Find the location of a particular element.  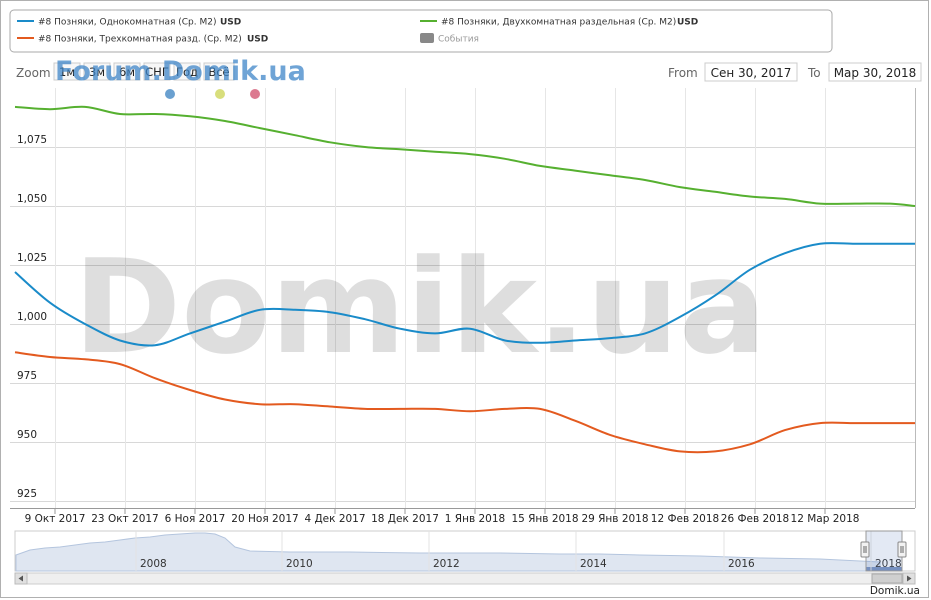

zoom-button-label: СНГ is located at coordinates (157, 72).